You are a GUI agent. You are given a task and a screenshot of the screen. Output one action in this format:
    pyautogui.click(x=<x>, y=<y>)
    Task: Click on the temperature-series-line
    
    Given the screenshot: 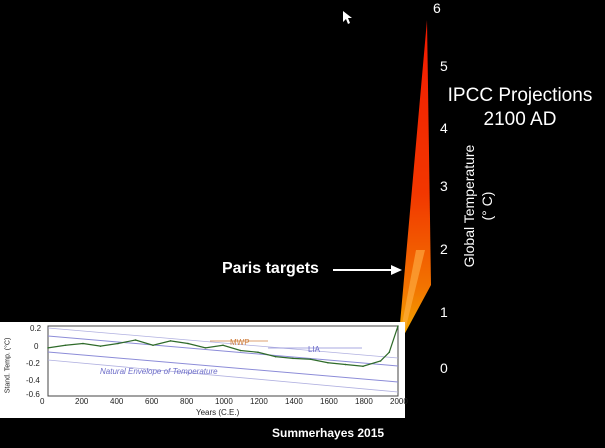 What is the action you would take?
    pyautogui.click(x=223, y=346)
    